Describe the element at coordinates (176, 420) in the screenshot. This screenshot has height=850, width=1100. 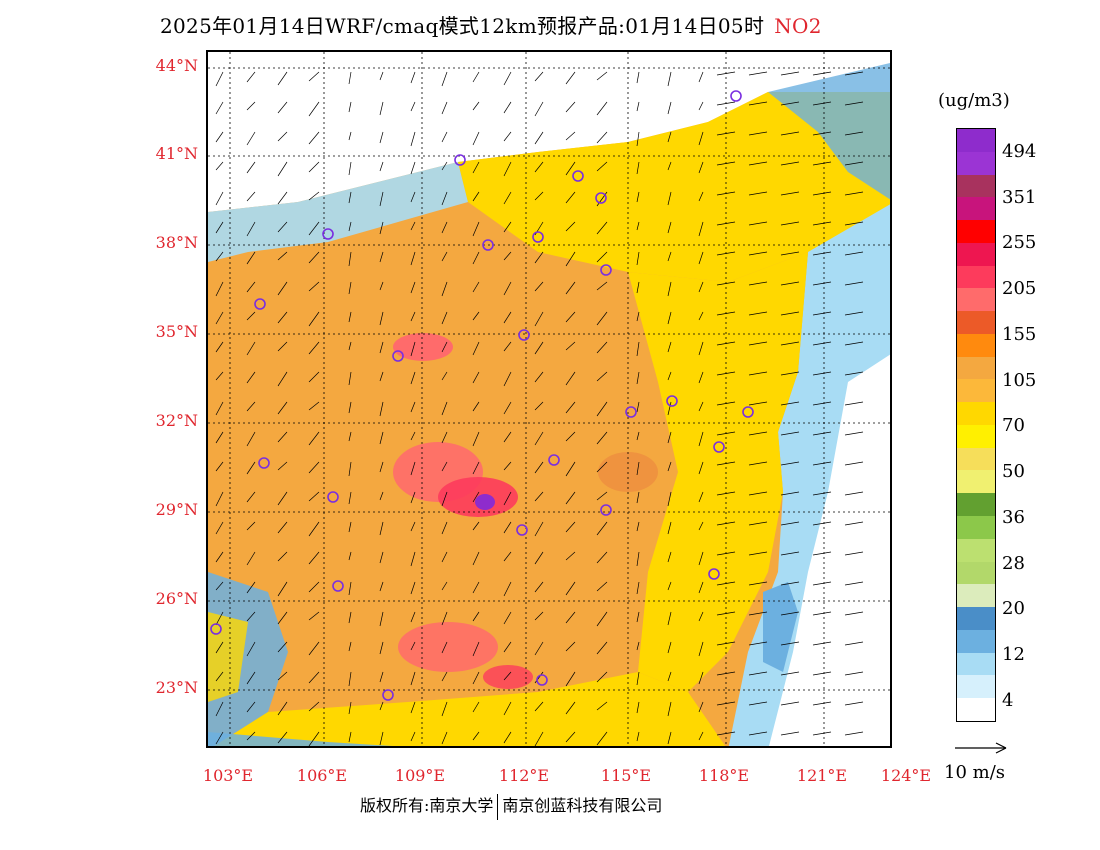
I see `lat-label: 32°N` at that location.